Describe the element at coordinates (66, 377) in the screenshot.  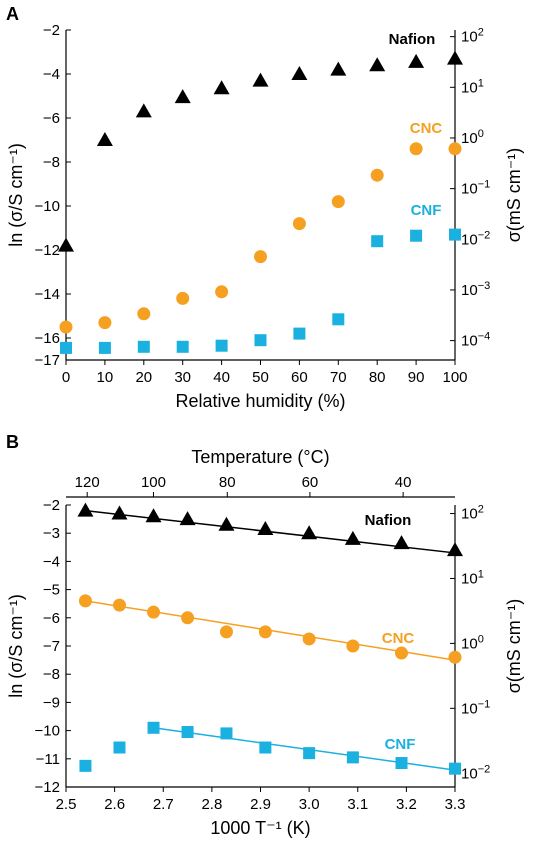
I see `x-tick-label: 0` at that location.